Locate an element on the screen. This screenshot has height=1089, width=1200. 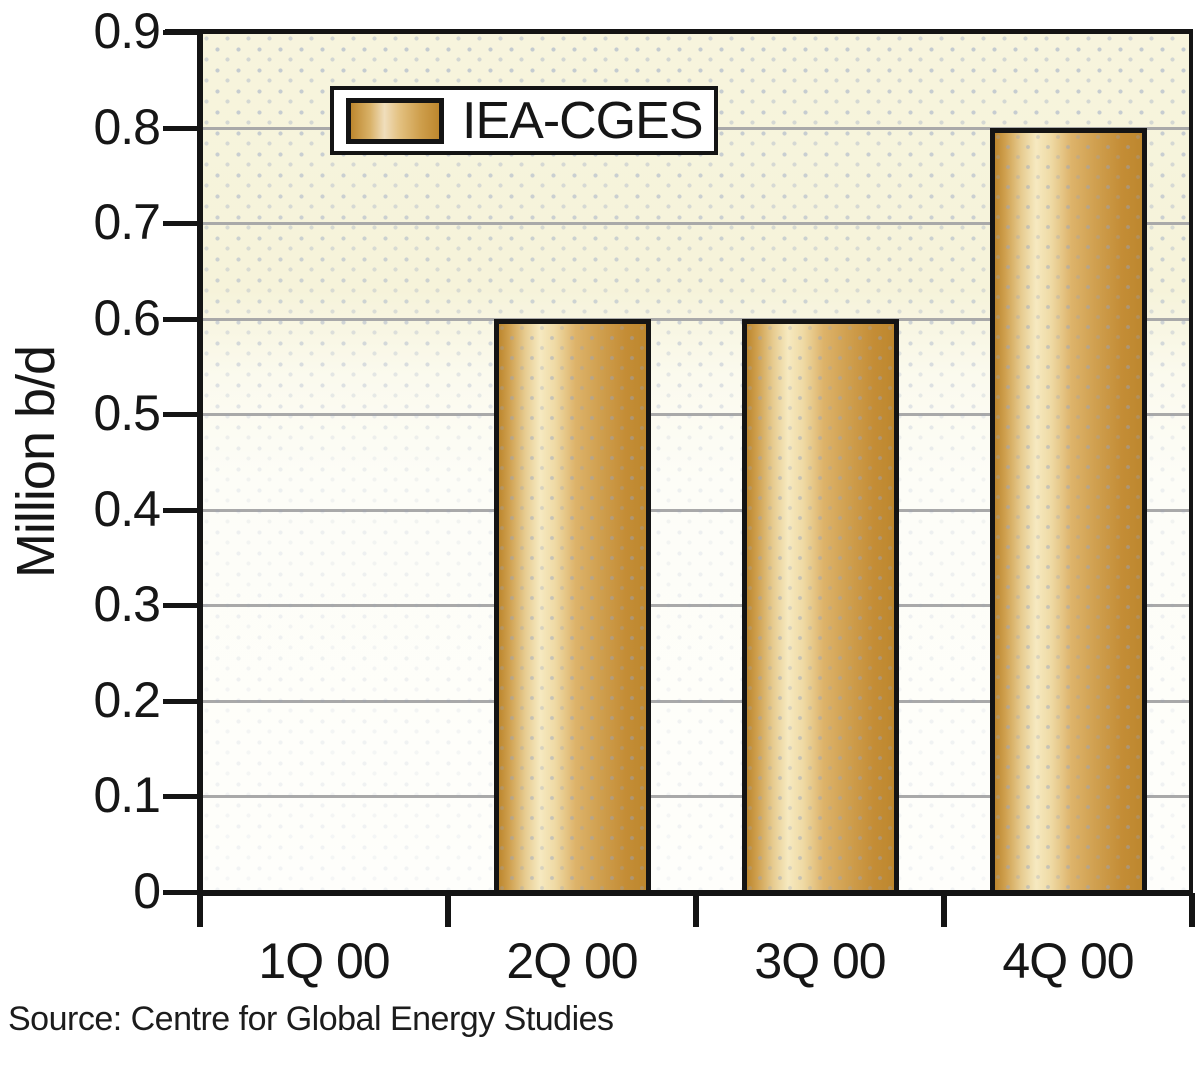
y-tick-label: 0.2 is located at coordinates (127, 699).